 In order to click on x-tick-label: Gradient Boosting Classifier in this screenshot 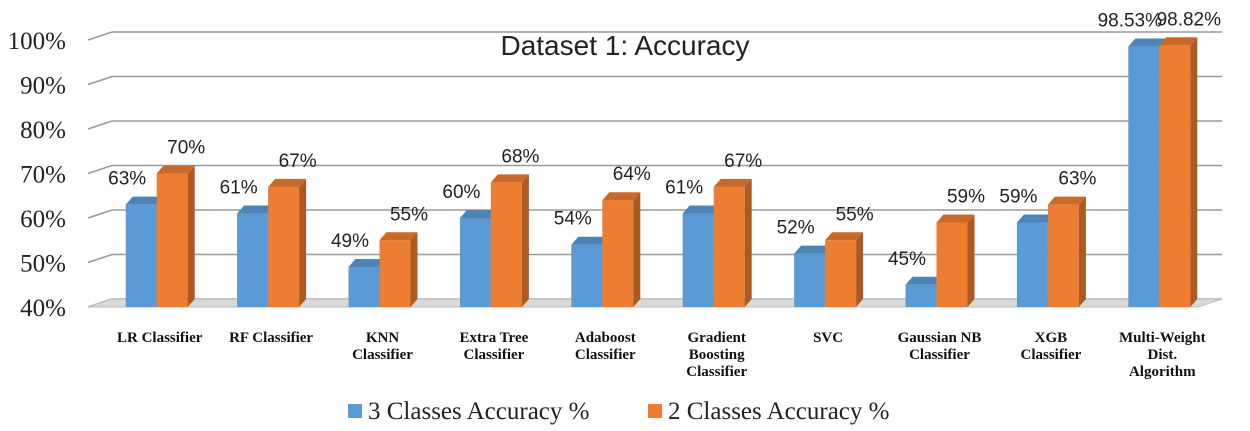, I will do `click(716, 355)`.